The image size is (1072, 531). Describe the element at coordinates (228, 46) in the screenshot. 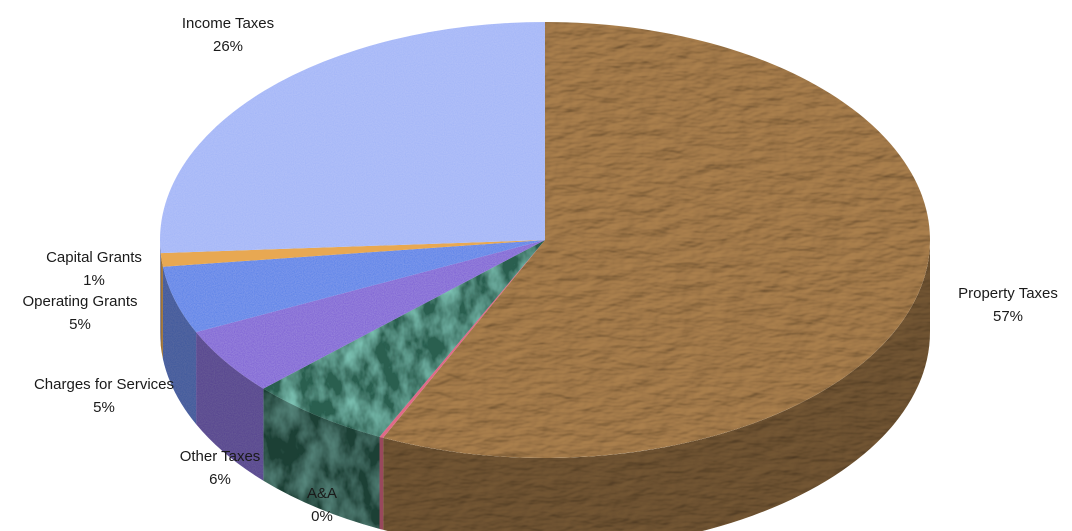

I see `slice-value-6: 26%` at that location.